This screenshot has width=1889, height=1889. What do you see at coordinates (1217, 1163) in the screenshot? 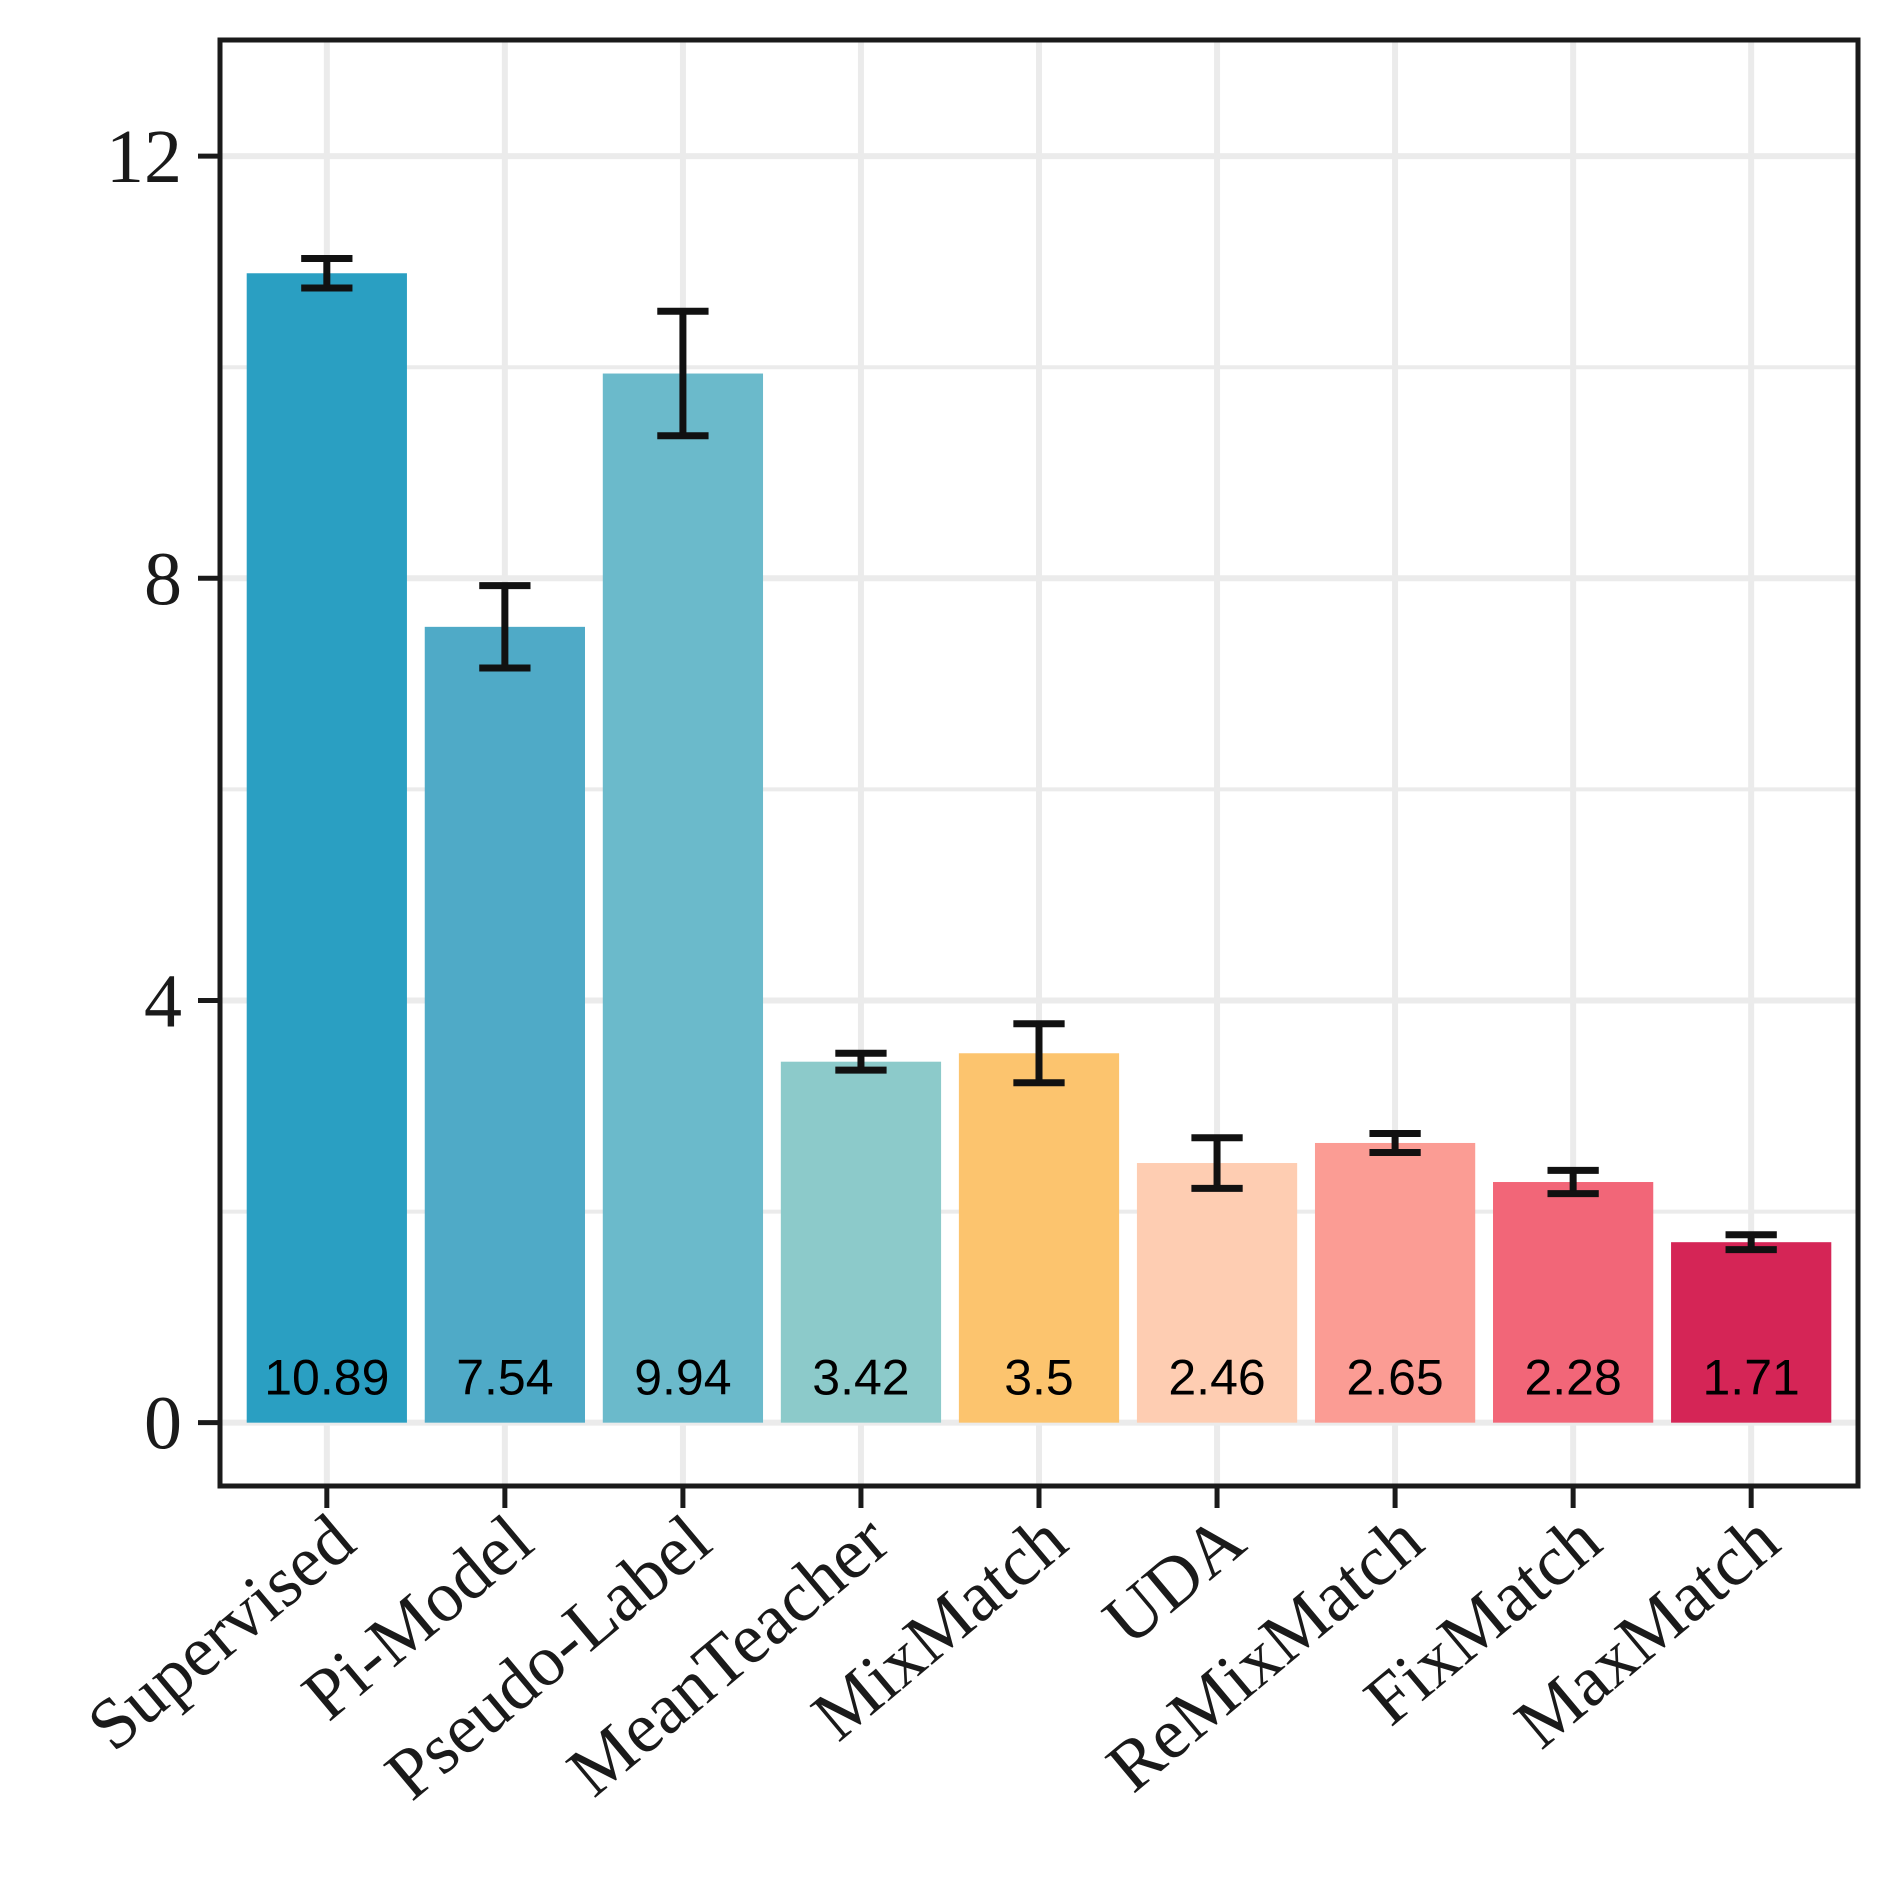
I see `error-bar-uda` at bounding box center [1217, 1163].